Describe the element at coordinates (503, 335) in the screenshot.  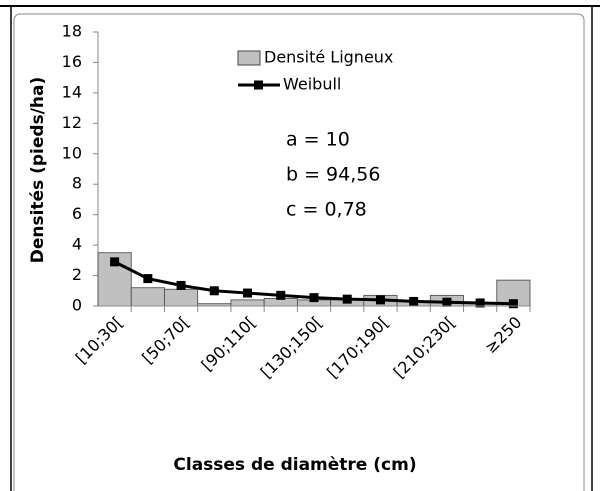
I see `x-tick-label: ≥250` at that location.